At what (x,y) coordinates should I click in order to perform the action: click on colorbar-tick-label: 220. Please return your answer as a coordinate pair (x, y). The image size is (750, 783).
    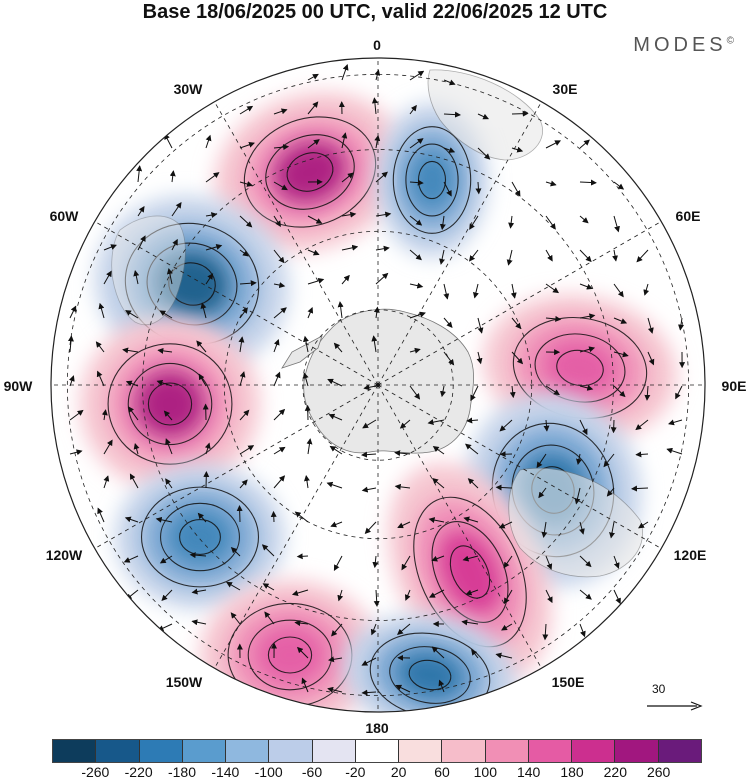
    Looking at the image, I should click on (615, 772).